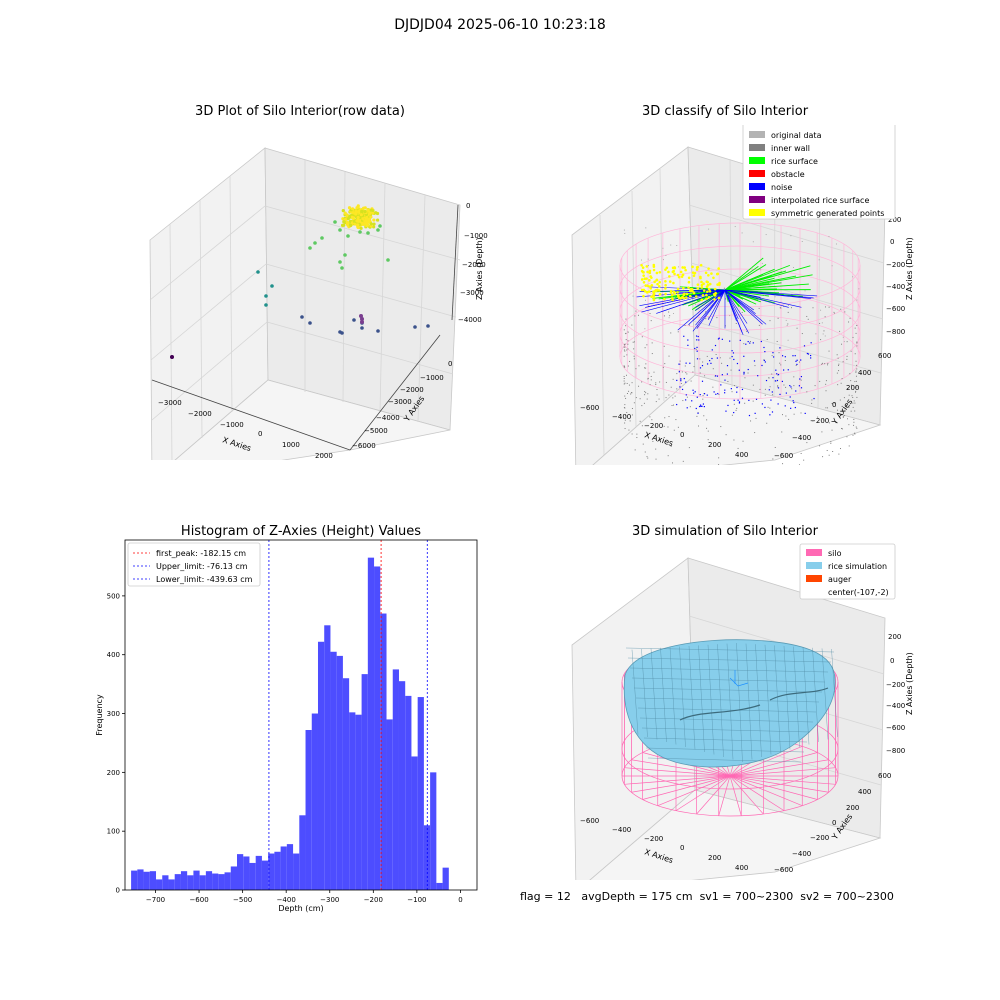  I want to click on p4-legend-label: silo, so click(835, 553).